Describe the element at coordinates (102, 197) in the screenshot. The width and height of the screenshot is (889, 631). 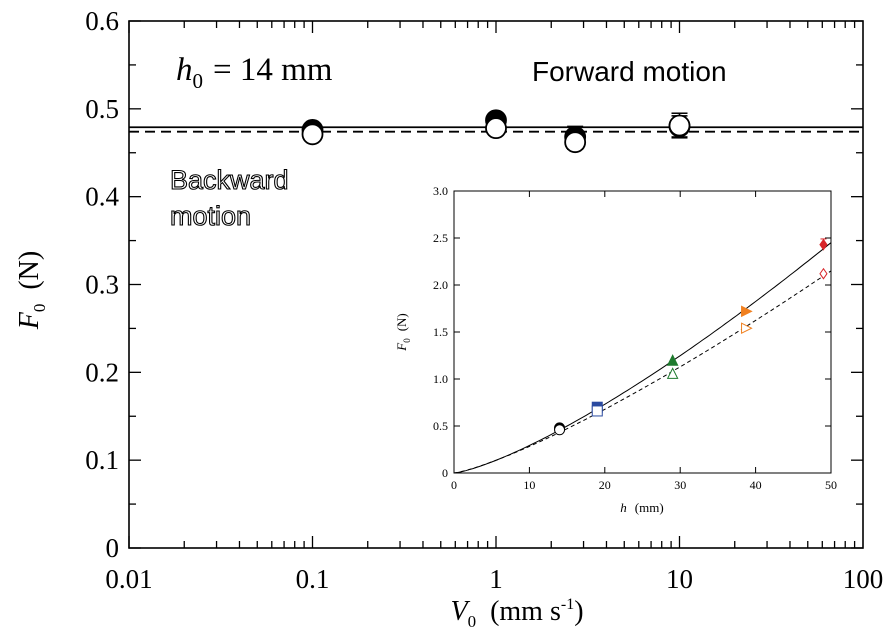
I see `main-y-tick-label: 0.4` at that location.